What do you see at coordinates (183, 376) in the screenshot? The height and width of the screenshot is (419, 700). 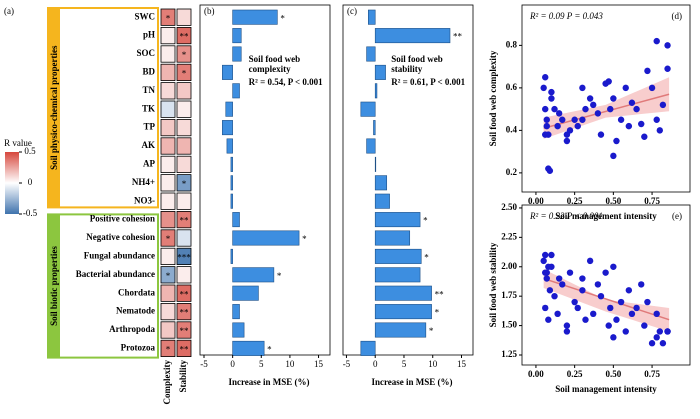 I see `column-label: Stability` at bounding box center [183, 376].